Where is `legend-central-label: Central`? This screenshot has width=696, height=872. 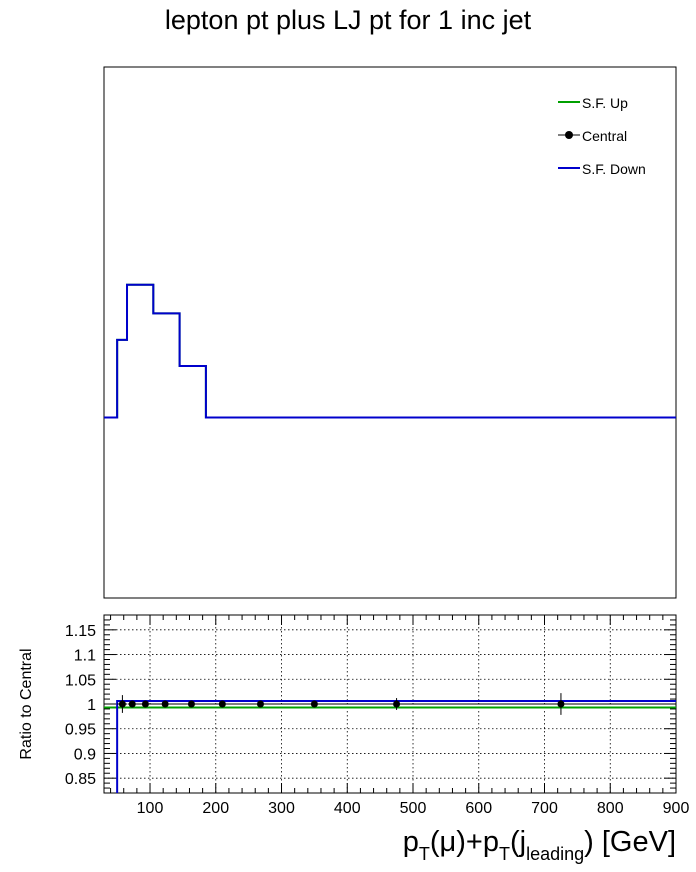
legend-central-label: Central is located at coordinates (604, 136).